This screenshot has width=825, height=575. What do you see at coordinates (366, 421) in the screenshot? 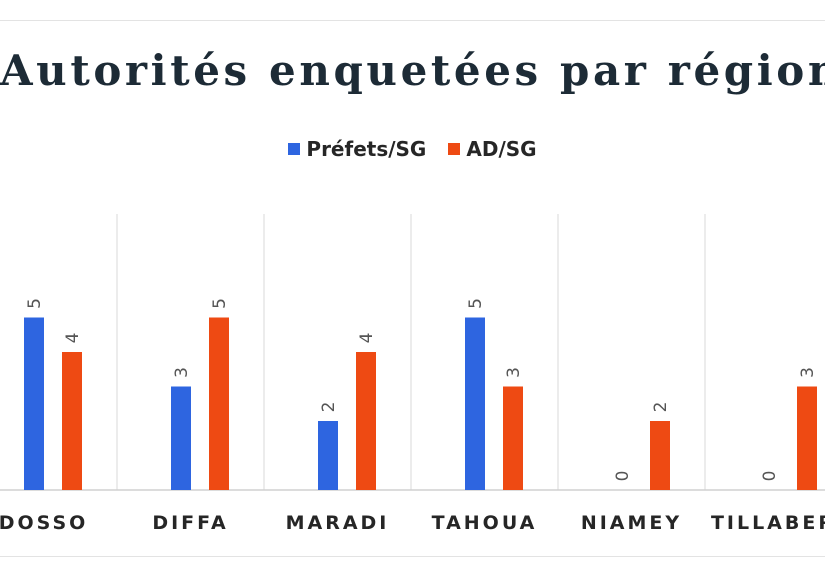
I see `bar-ad-maradi` at bounding box center [366, 421].